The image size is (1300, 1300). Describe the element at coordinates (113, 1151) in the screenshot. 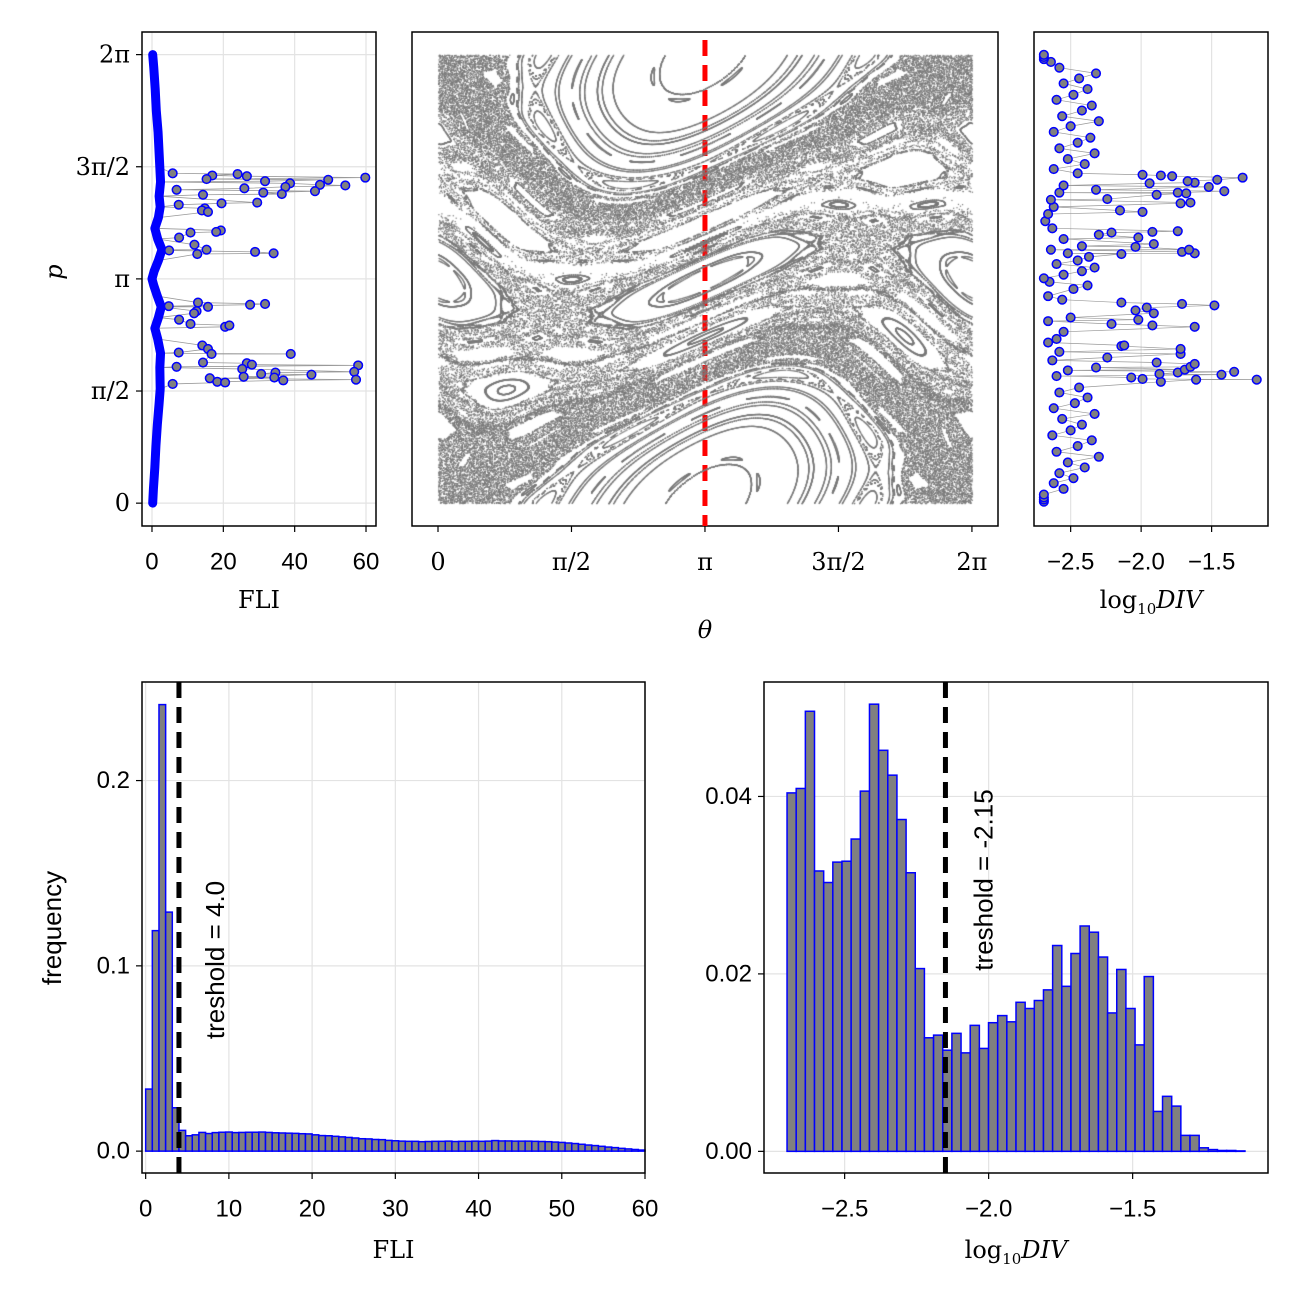

I see `y-tick-label: 0.0` at that location.